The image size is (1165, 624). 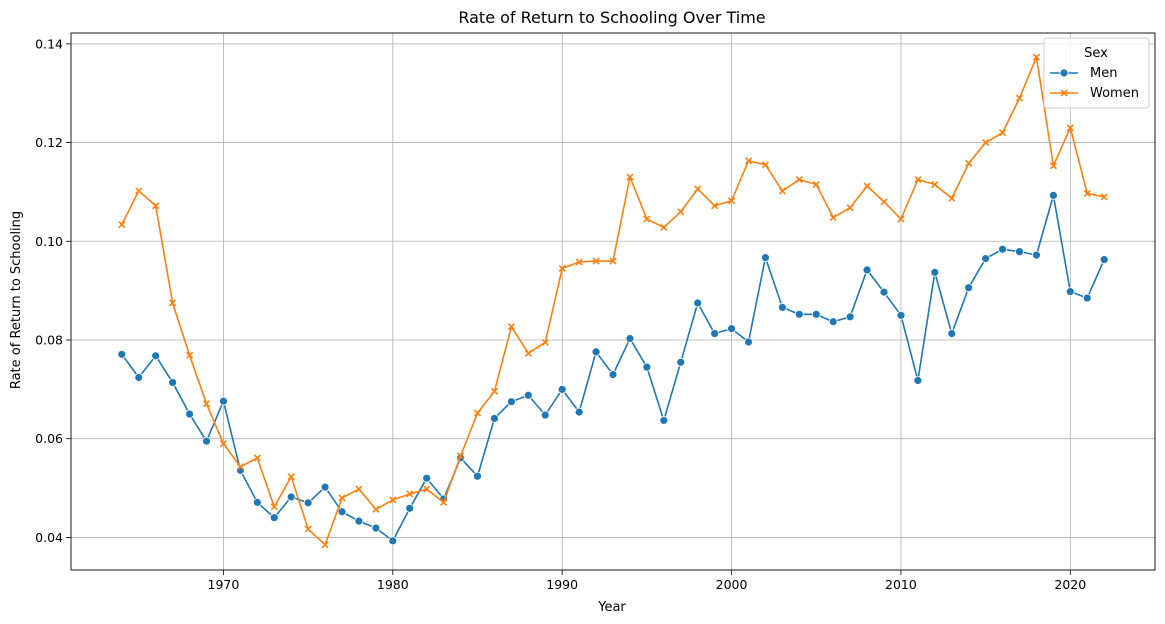 What do you see at coordinates (611, 607) in the screenshot?
I see `x-axis-label: Year` at bounding box center [611, 607].